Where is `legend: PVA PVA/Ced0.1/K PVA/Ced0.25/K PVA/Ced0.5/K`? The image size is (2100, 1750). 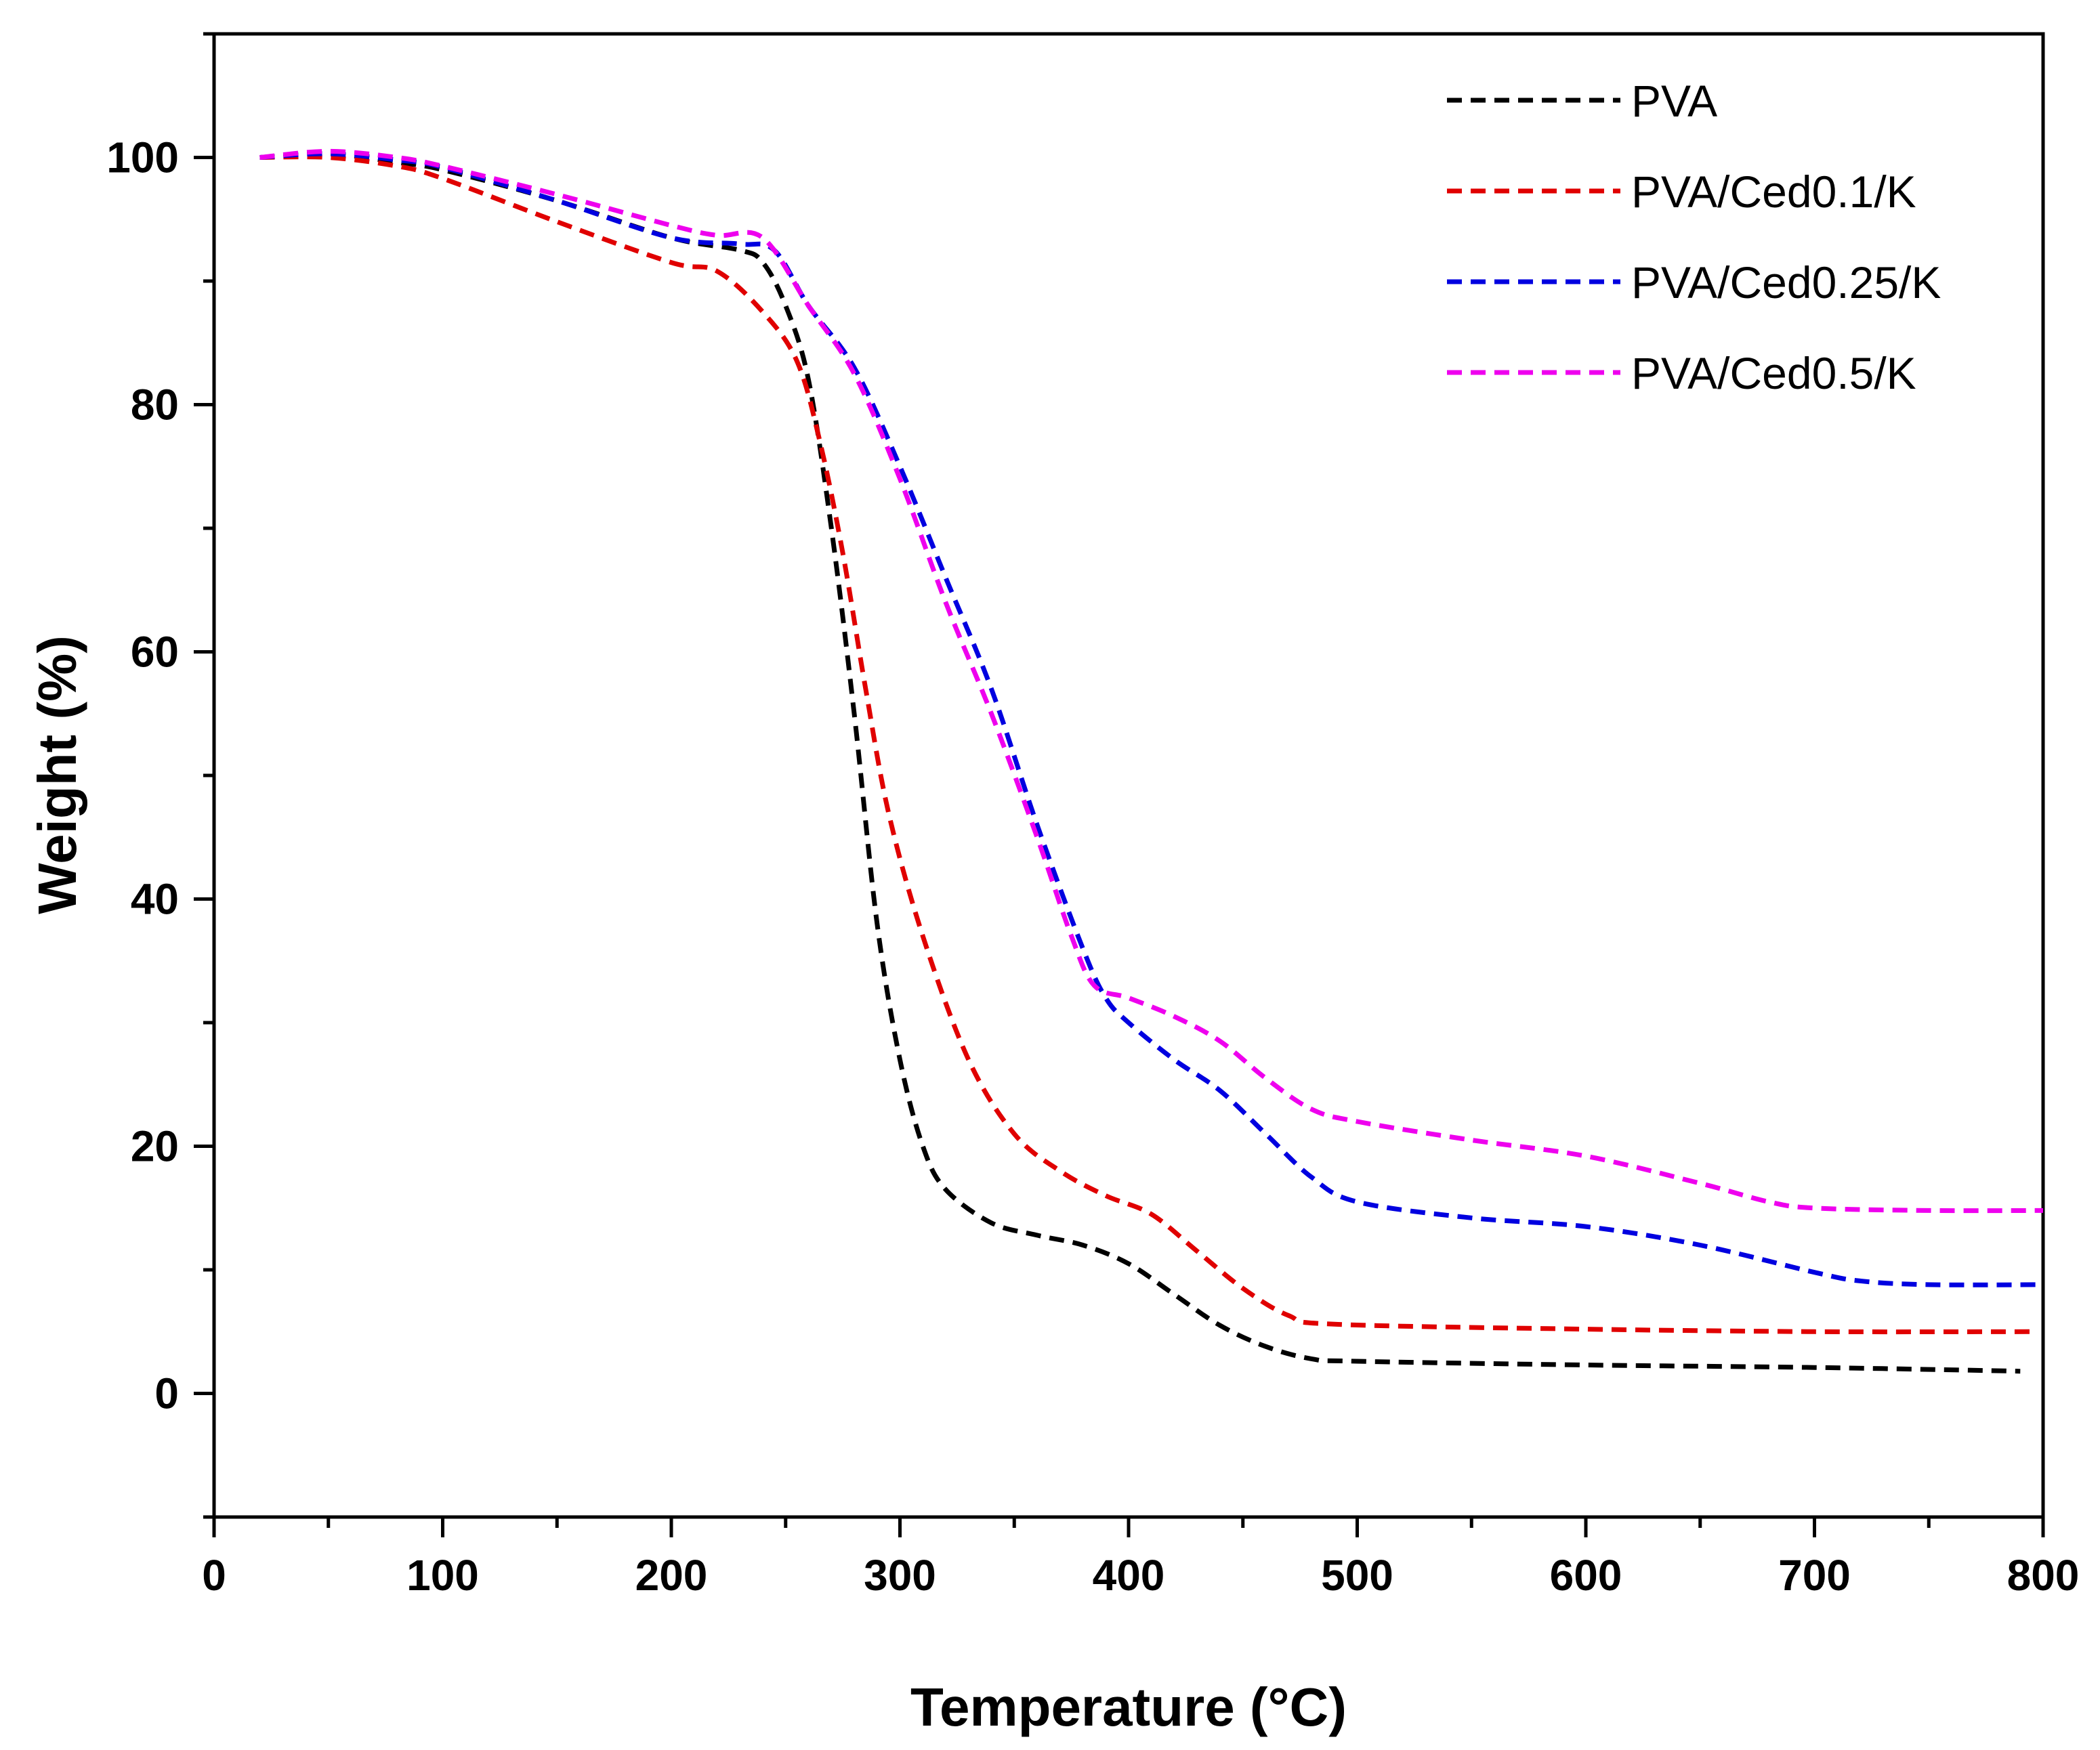 legend: PVA PVA/Ced0.1/K PVA/Ced0.25/K PVA/Ced0.5/K is located at coordinates (1694, 237).